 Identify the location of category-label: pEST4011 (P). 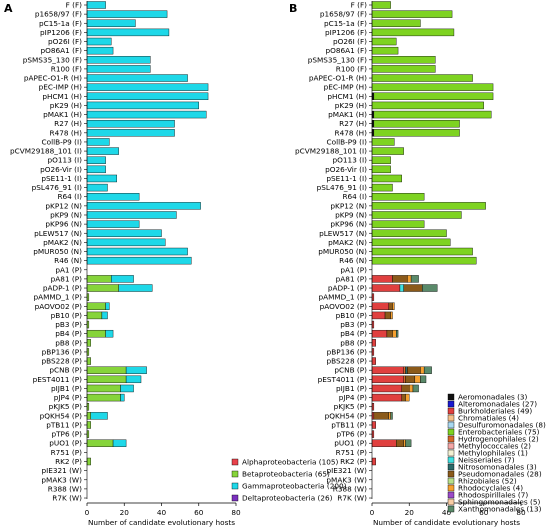
(57, 379).